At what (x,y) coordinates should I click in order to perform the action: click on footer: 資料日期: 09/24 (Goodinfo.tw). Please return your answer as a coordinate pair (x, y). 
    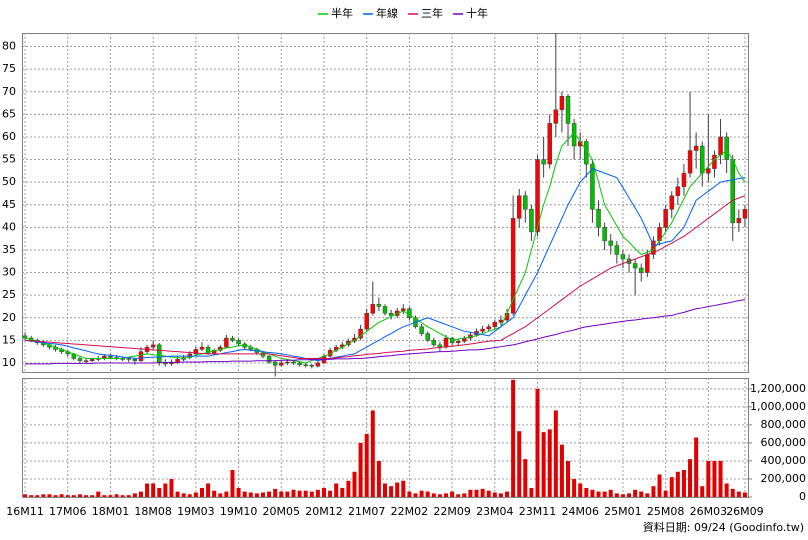
    Looking at the image, I should click on (723, 527).